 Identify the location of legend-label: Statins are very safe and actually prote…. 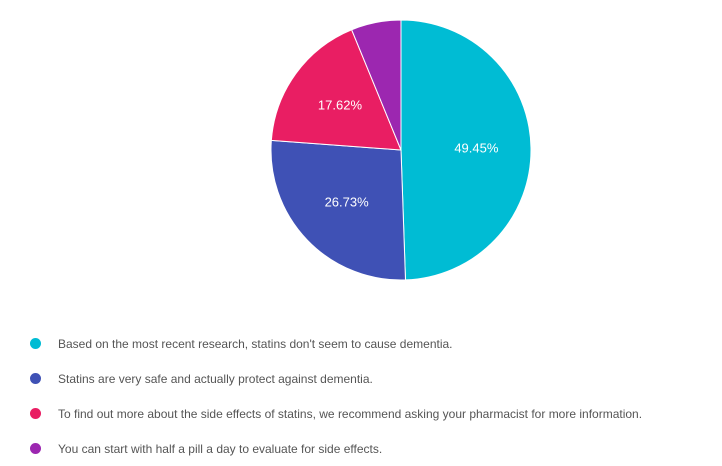
(215, 378).